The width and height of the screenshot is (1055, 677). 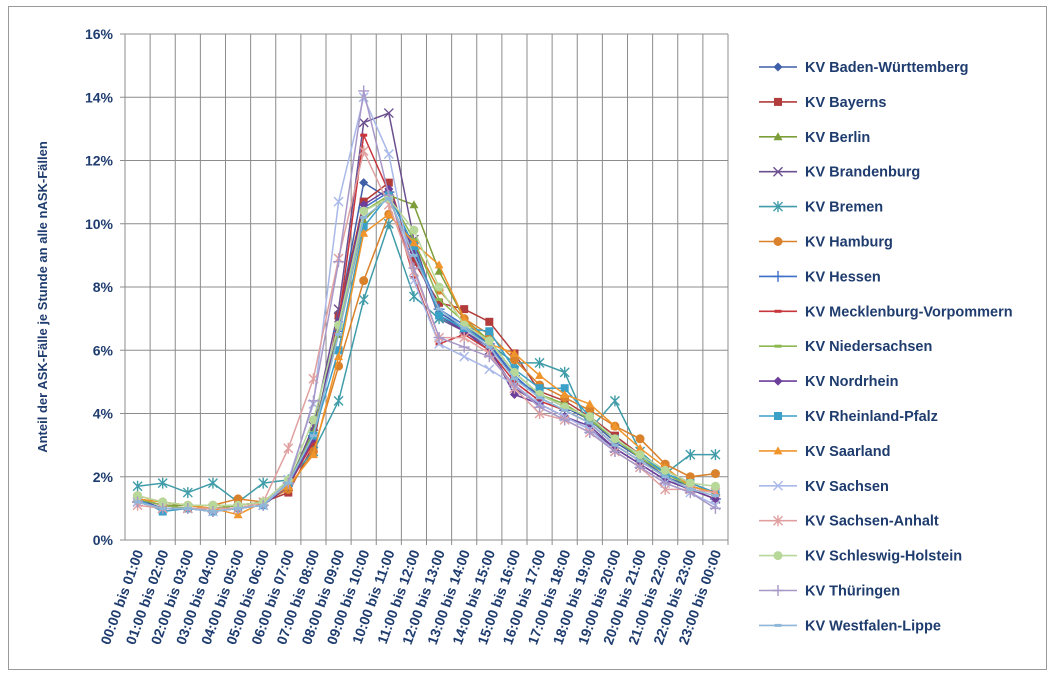 I want to click on legend-item-kv-brandenburg: KV Brandenburg, so click(x=839, y=173).